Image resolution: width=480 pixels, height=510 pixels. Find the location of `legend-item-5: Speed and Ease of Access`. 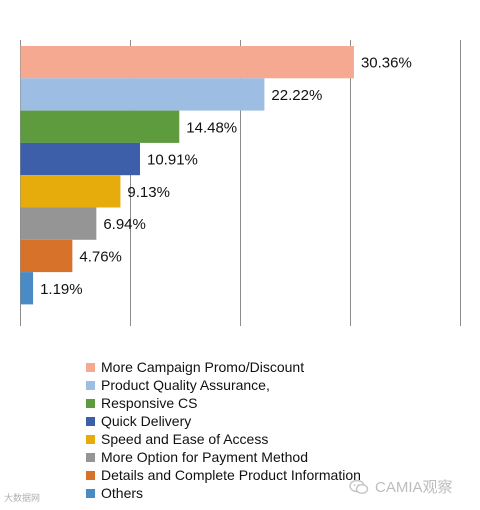

legend-item-5: Speed and Ease of Access is located at coordinates (223, 439).